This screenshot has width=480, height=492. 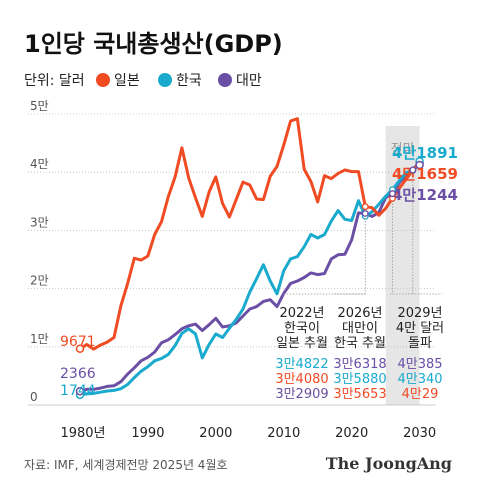 What do you see at coordinates (165, 80) in the screenshot?
I see `legend-korea-swatch` at bounding box center [165, 80].